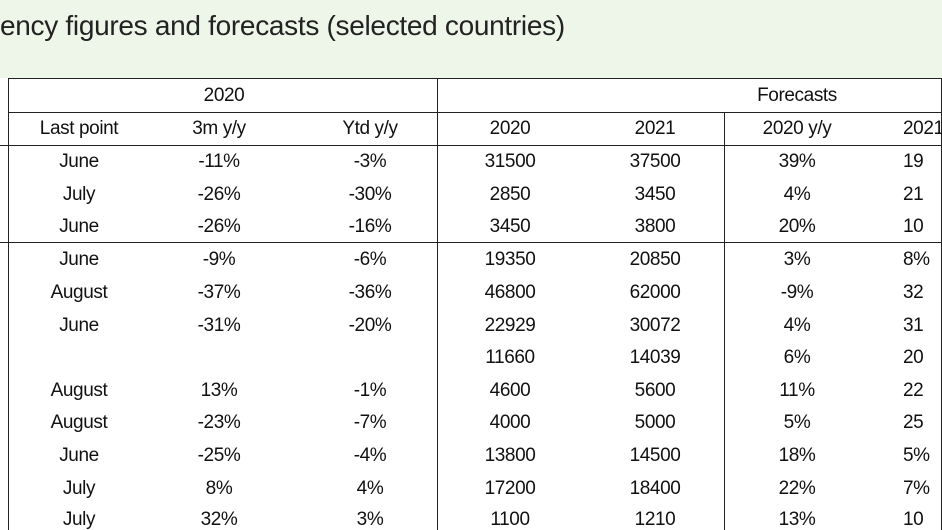  Describe the element at coordinates (913, 292) in the screenshot. I see `table-cell: 32` at that location.